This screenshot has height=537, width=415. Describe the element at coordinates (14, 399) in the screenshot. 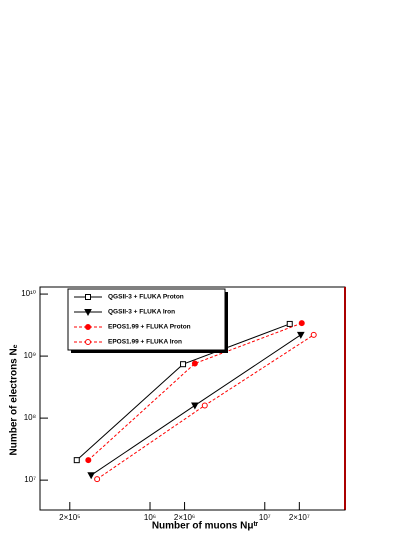

I see `y-axis-title: Number of electrons Nₑ` at that location.